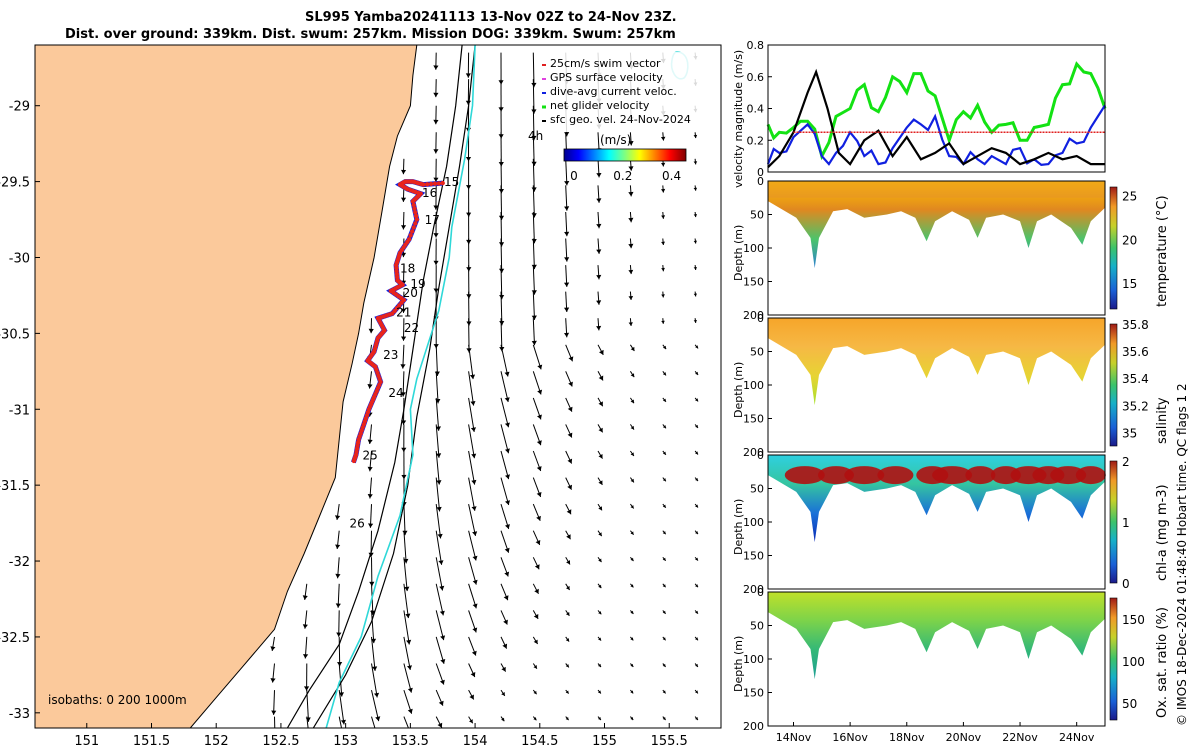  Describe the element at coordinates (117, 700) in the screenshot. I see `isobaths-label: isobaths: 0 200 1000m` at that location.